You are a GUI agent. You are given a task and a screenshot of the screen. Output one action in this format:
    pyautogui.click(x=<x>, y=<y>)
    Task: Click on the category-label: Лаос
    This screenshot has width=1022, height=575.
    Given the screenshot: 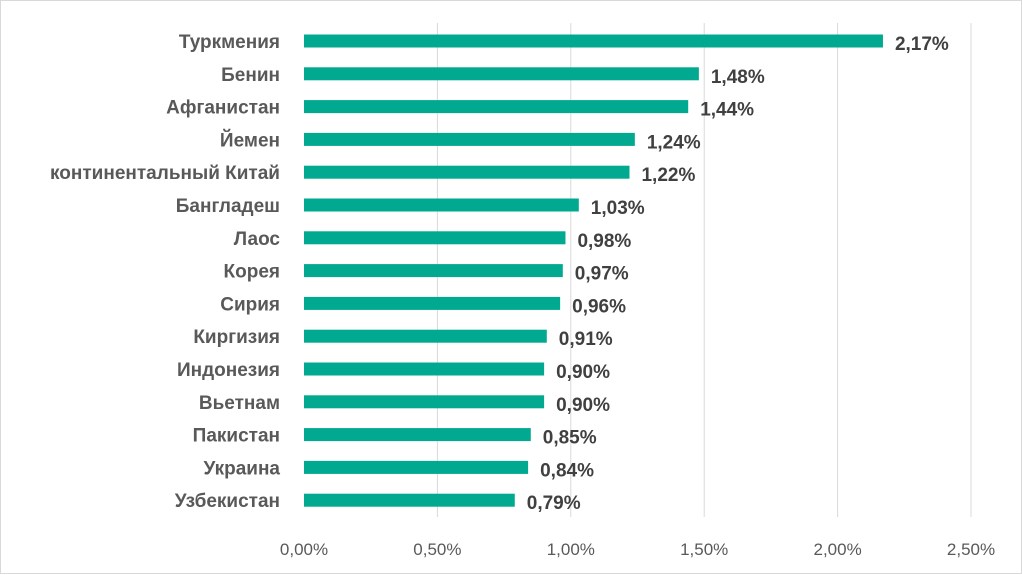 What is the action you would take?
    pyautogui.click(x=257, y=239)
    